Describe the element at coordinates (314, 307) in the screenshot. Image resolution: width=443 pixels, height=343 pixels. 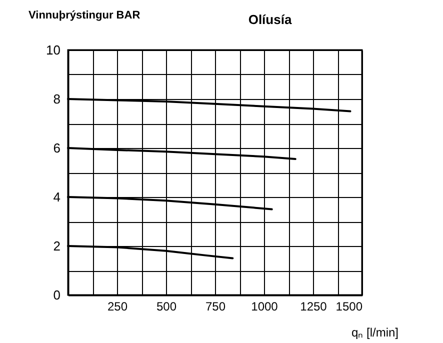
I see `x-tick-label: 1250` at that location.